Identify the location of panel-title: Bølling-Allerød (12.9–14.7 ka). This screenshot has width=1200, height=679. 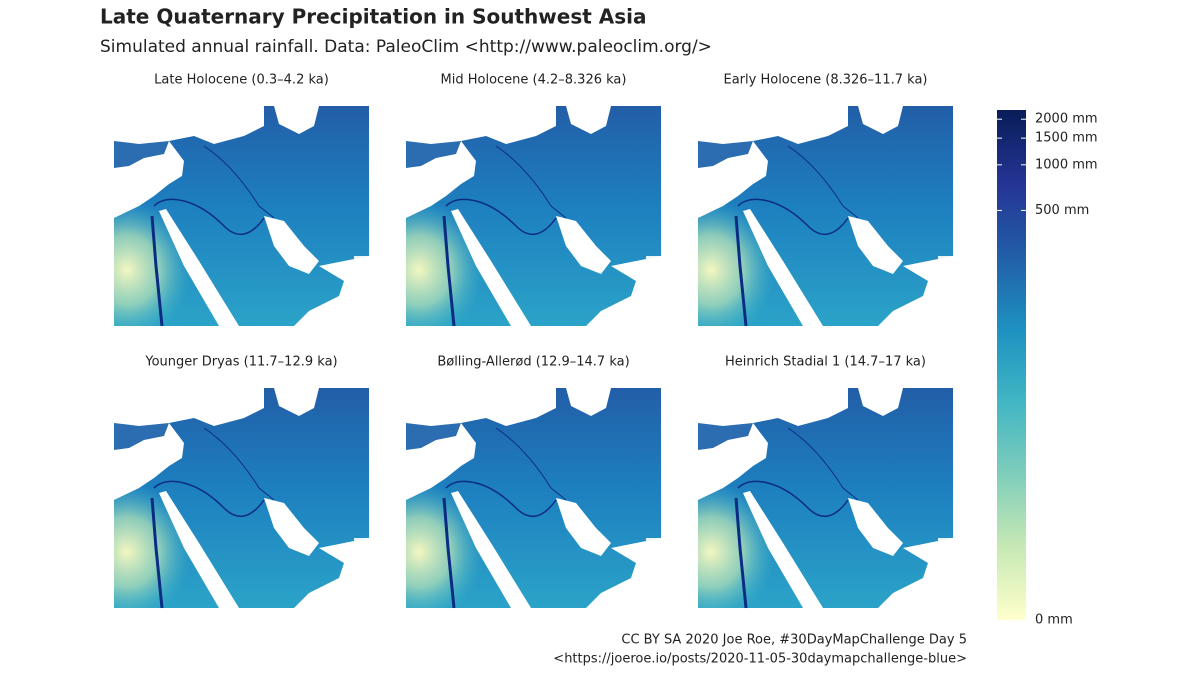
(533, 362).